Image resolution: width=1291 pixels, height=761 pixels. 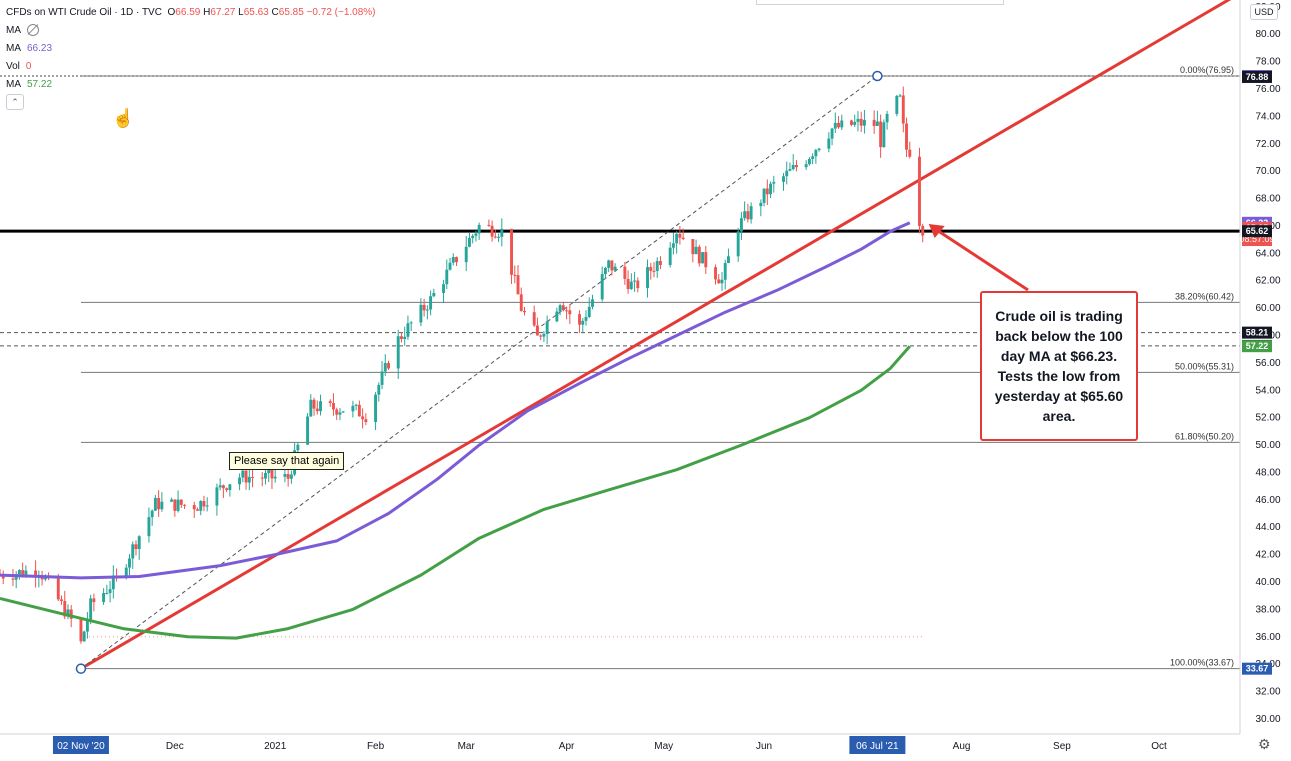 What do you see at coordinates (191, 67) in the screenshot?
I see `indicator-vol: Vol 0` at bounding box center [191, 67].